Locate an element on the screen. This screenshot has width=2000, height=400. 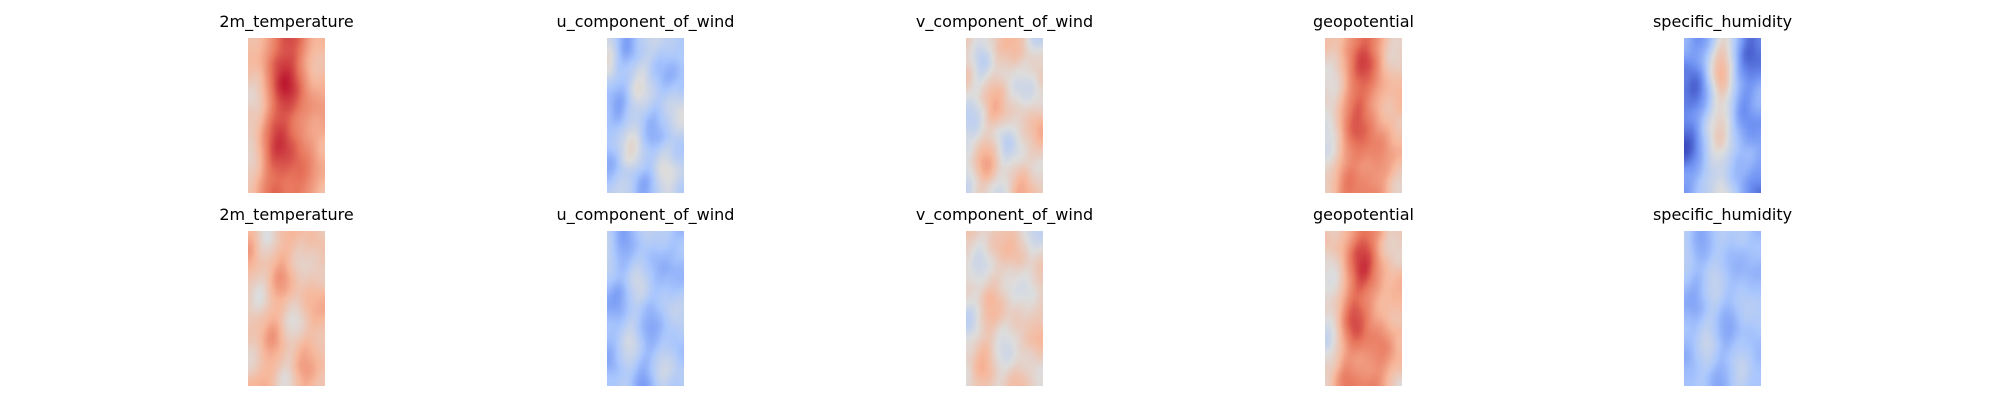
panel-row1-specific-humidity: specific_humidity is located at coordinates (1722, 102).